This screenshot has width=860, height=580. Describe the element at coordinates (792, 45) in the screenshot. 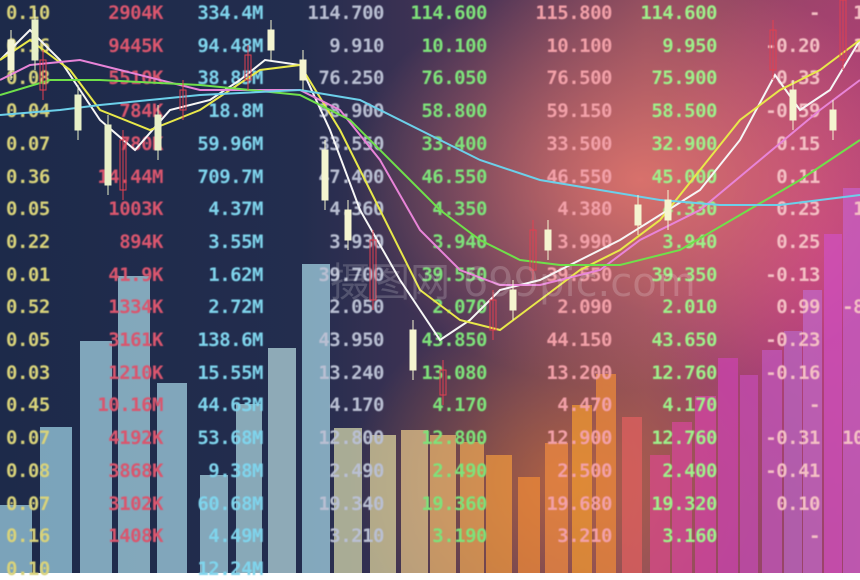

I see `ticker-value: -0.20` at that location.